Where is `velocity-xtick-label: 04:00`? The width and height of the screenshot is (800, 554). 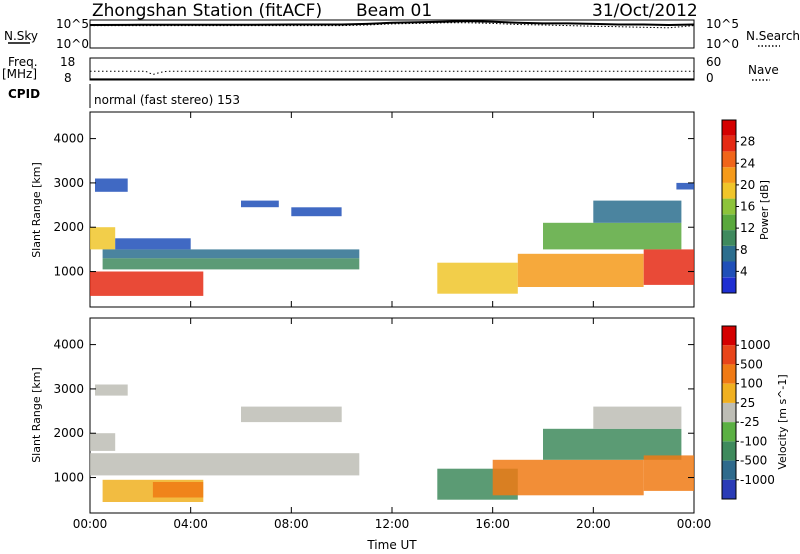
velocity-xtick-label: 04:00 is located at coordinates (190, 524).